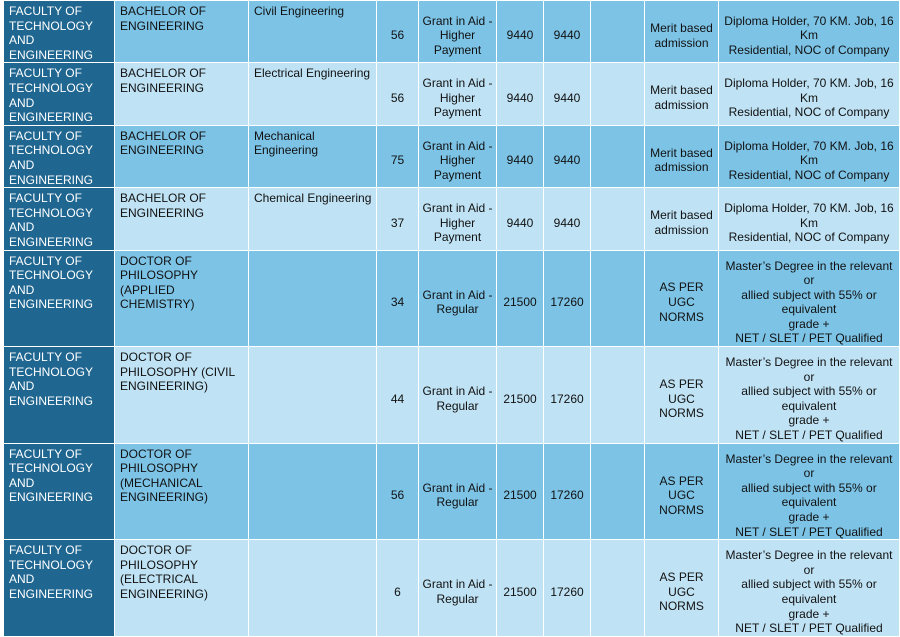 This screenshot has height=637, width=900. Describe the element at coordinates (397, 588) in the screenshot. I see `intake-cell: 6` at that location.